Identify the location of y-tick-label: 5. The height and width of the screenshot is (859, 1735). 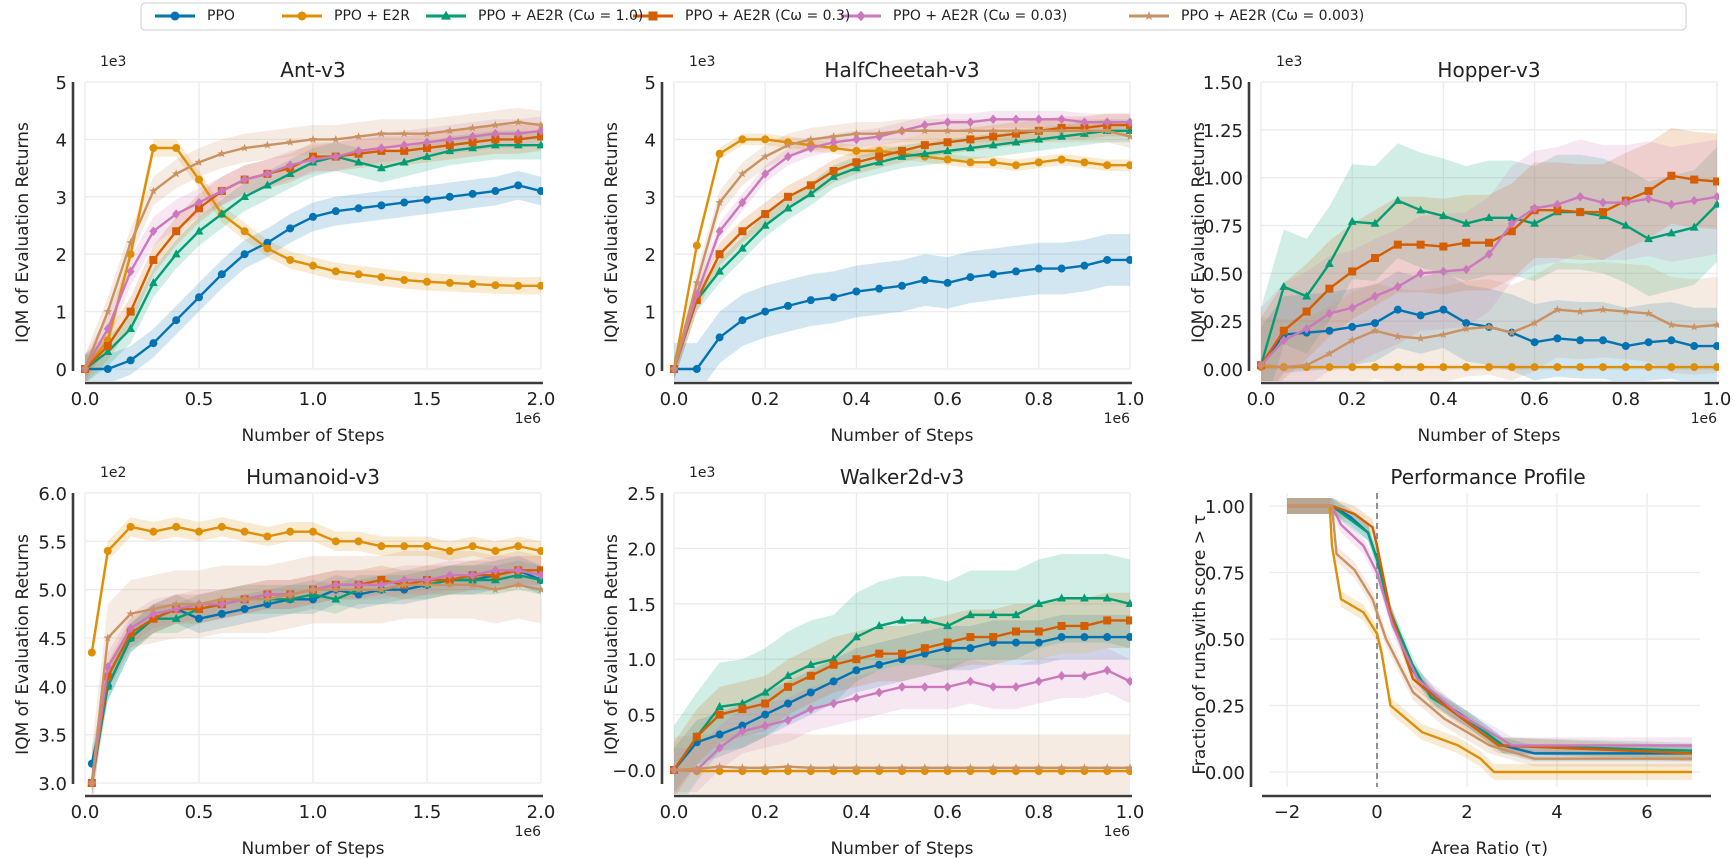
(61, 83).